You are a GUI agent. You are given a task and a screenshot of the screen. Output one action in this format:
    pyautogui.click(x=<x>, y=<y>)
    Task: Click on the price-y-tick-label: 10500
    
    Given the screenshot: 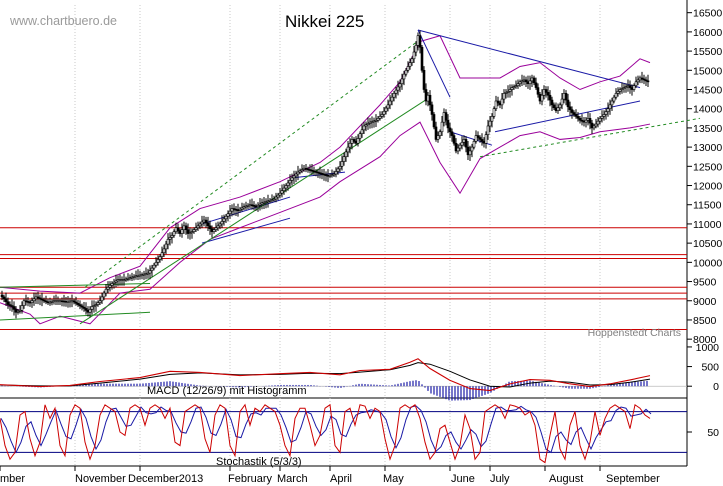 What is the action you would take?
    pyautogui.click(x=707, y=244)
    